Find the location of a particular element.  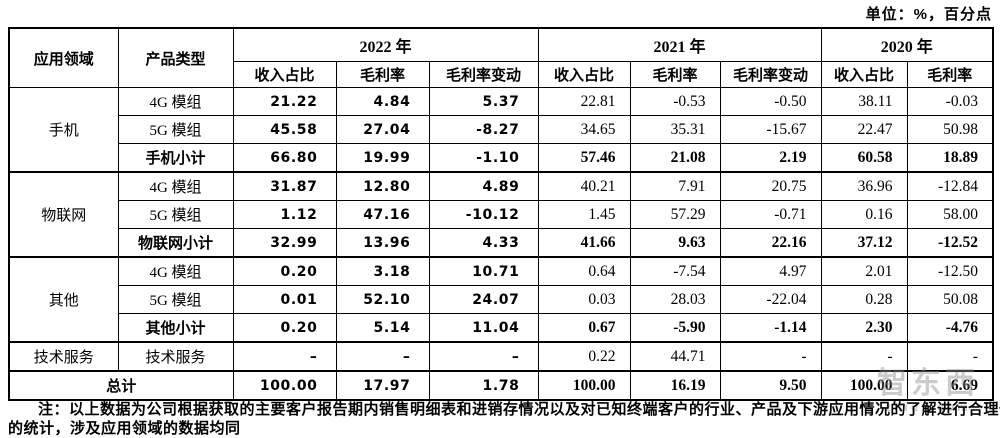

header-year-2021: 2021 年 is located at coordinates (679, 44).